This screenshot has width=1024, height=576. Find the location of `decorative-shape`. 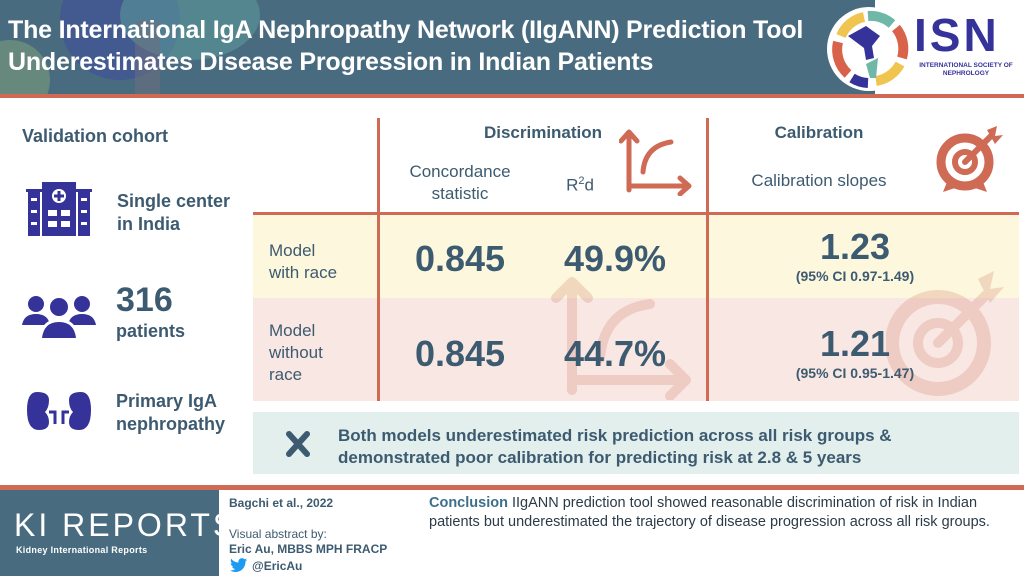

decorative-shape is located at coordinates (147, 57).